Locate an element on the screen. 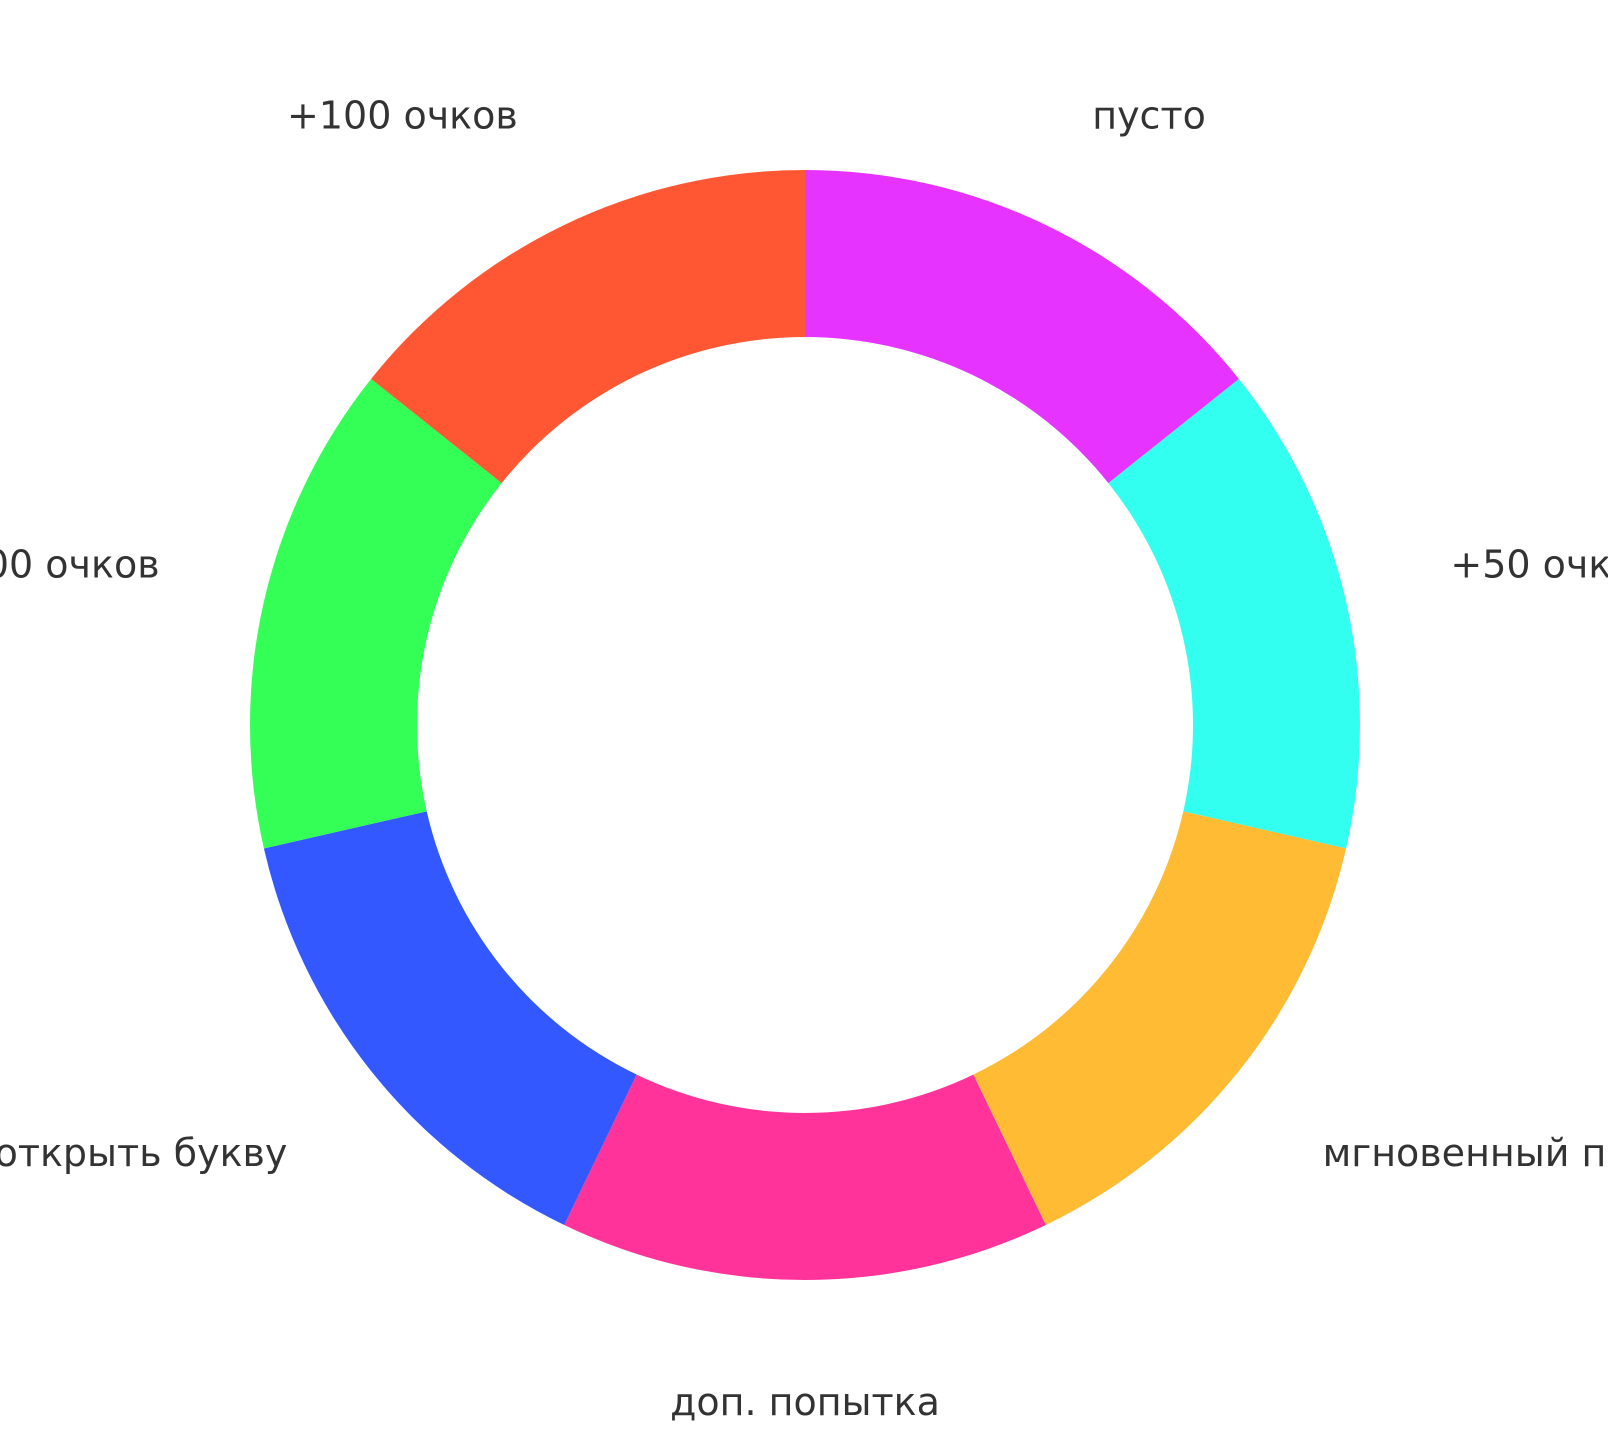 The height and width of the screenshot is (1446, 1608). slice-label-5: +200 очков is located at coordinates (80, 565).